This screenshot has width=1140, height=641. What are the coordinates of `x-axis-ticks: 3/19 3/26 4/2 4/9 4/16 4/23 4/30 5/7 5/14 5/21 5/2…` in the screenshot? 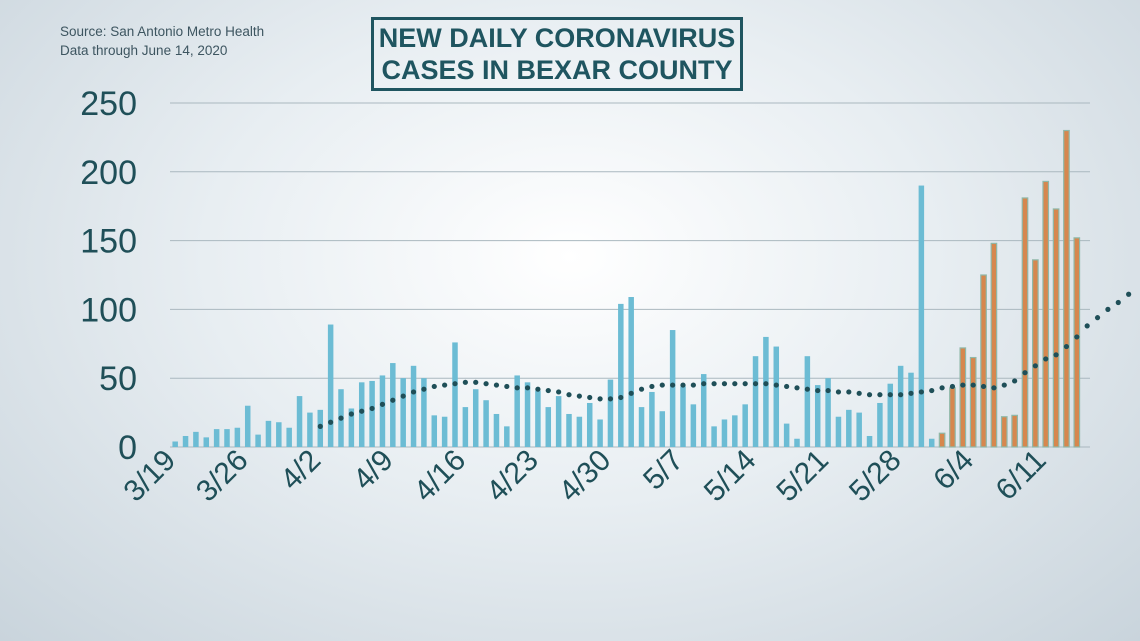 It's located at (585, 476).